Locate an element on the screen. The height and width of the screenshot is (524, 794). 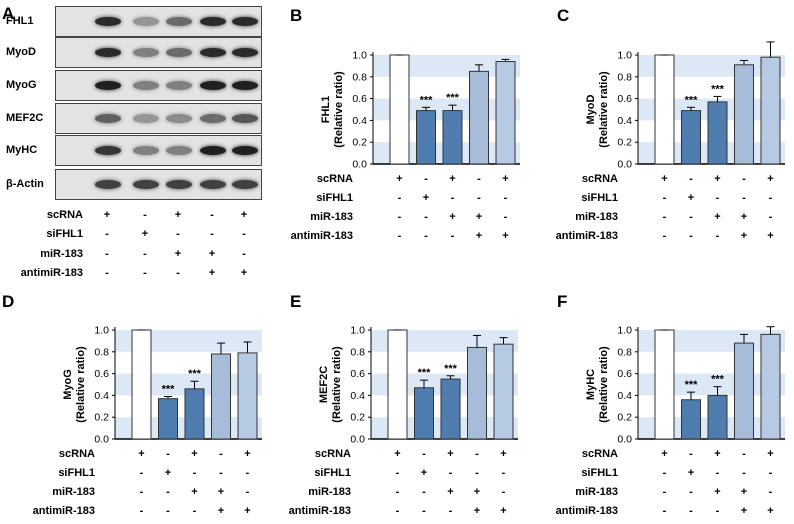
blot-label: MyoG is located at coordinates (21, 85).